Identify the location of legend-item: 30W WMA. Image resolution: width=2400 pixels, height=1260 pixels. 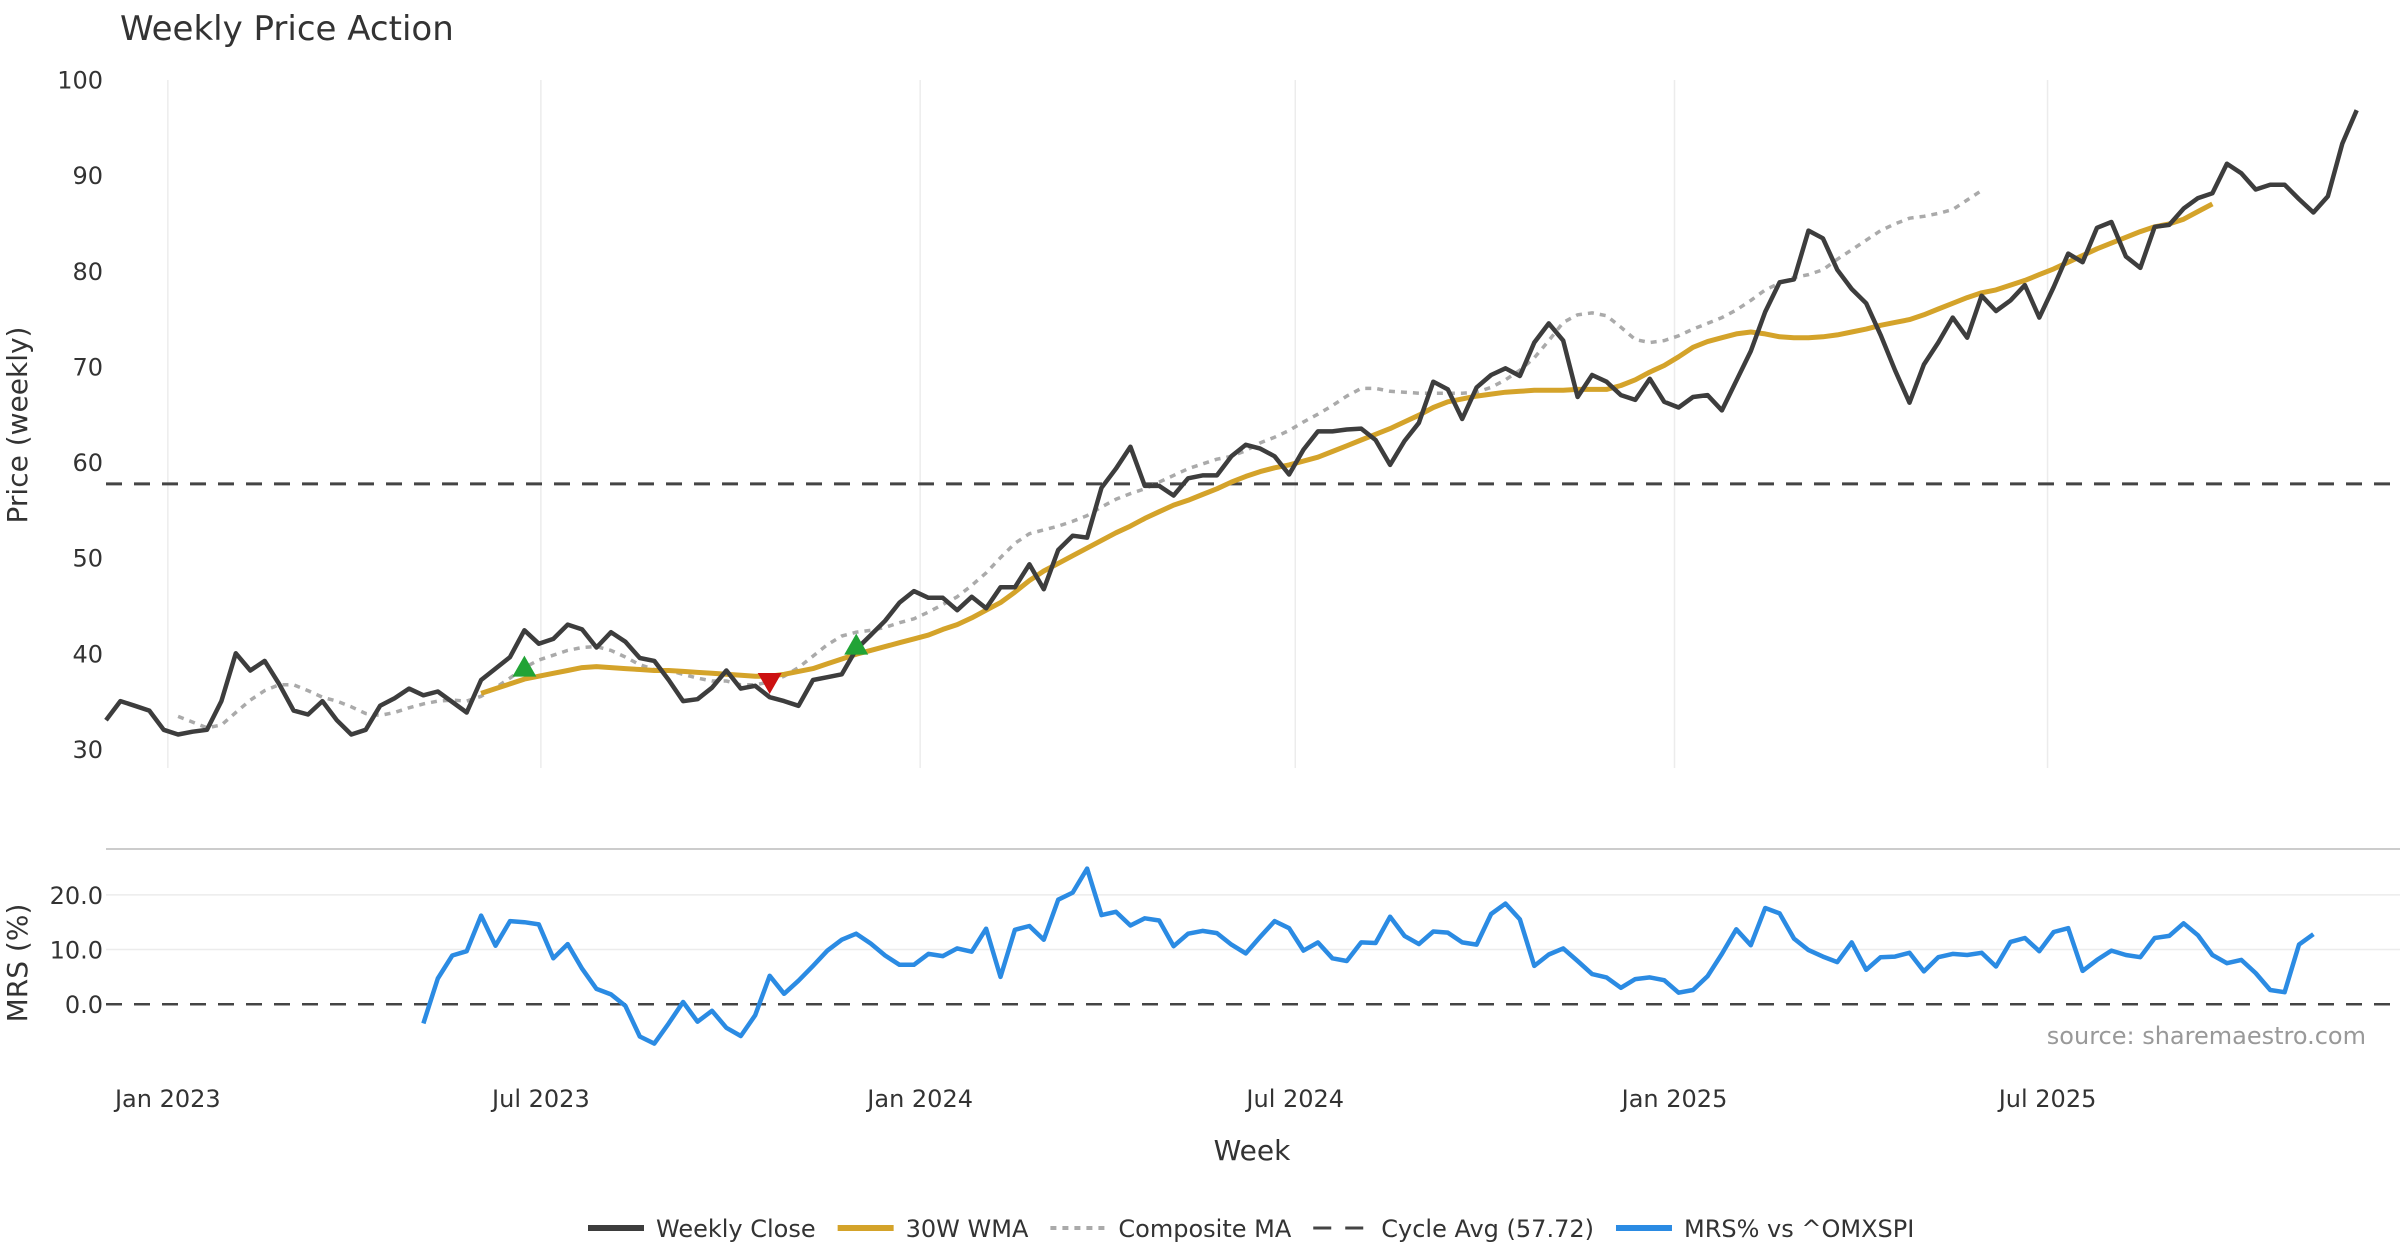
(933, 1229).